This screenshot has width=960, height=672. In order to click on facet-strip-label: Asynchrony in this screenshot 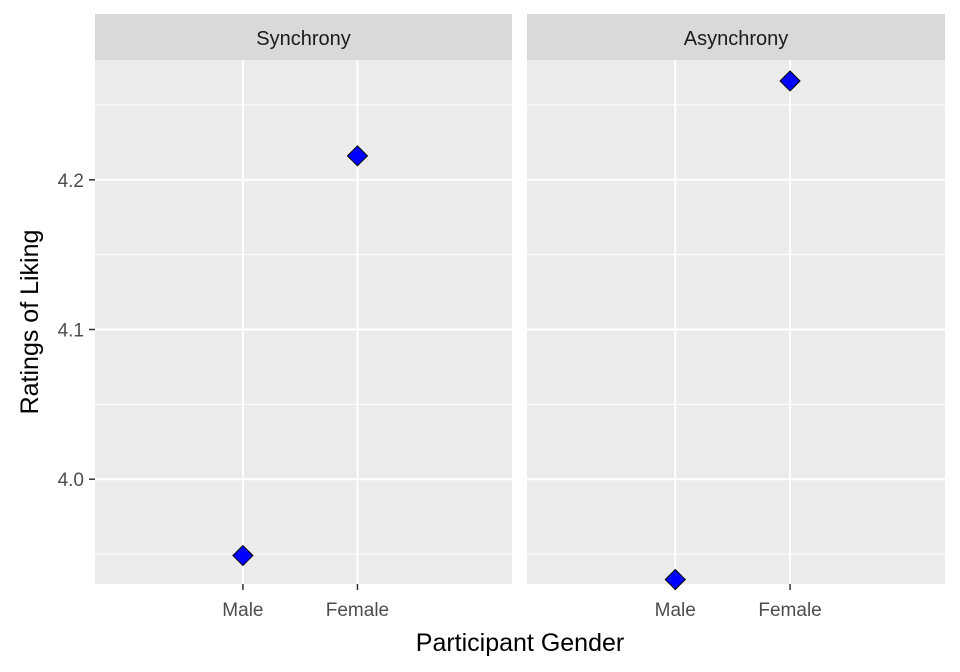, I will do `click(736, 39)`.